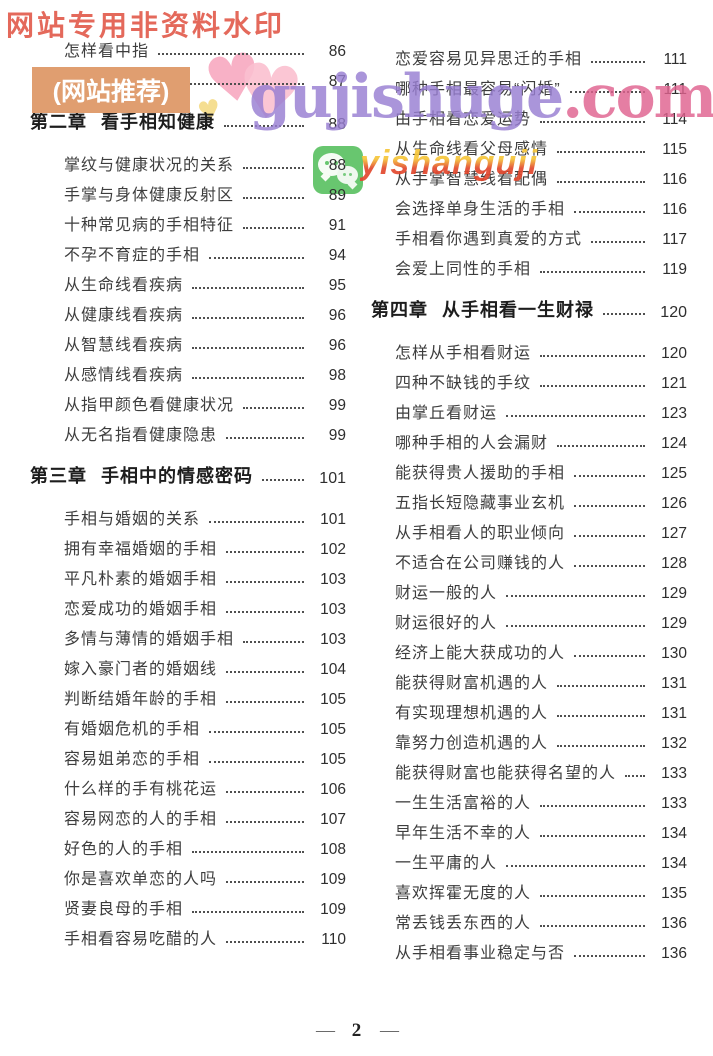 This screenshot has height=1056, width=713. Describe the element at coordinates (141, 549) in the screenshot. I see `entry-title: 拥有幸福婚姻的手相` at that location.